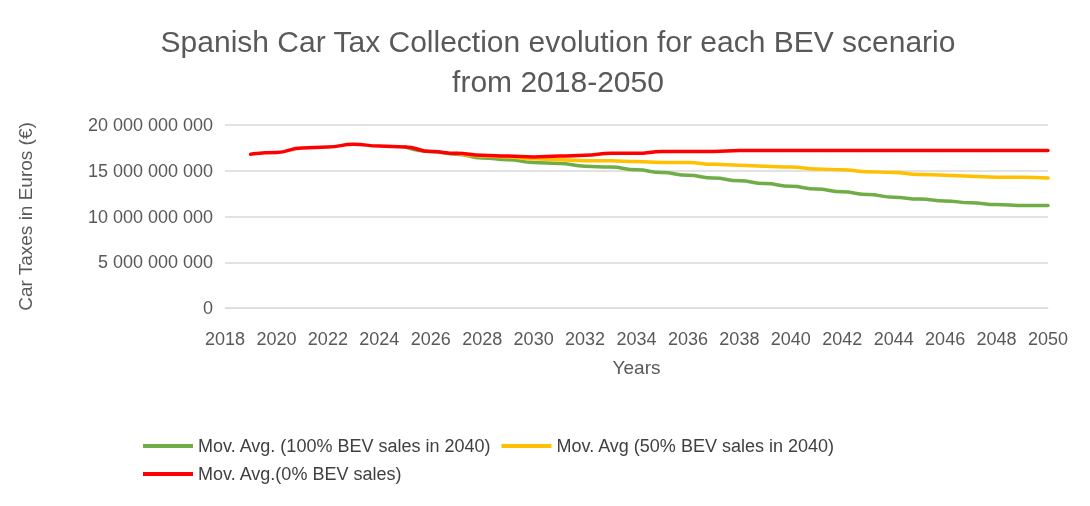 The image size is (1090, 506). Describe the element at coordinates (790, 339) in the screenshot. I see `x-tick-label: 2040` at that location.